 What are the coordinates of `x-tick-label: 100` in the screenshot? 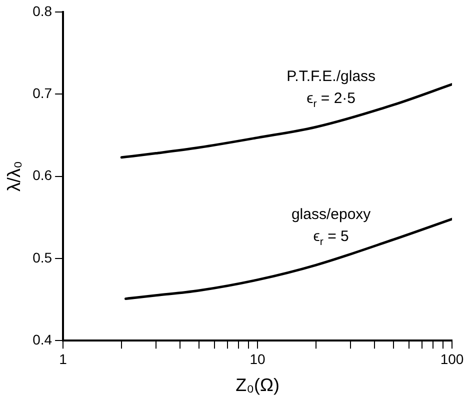 It's located at (452, 358).